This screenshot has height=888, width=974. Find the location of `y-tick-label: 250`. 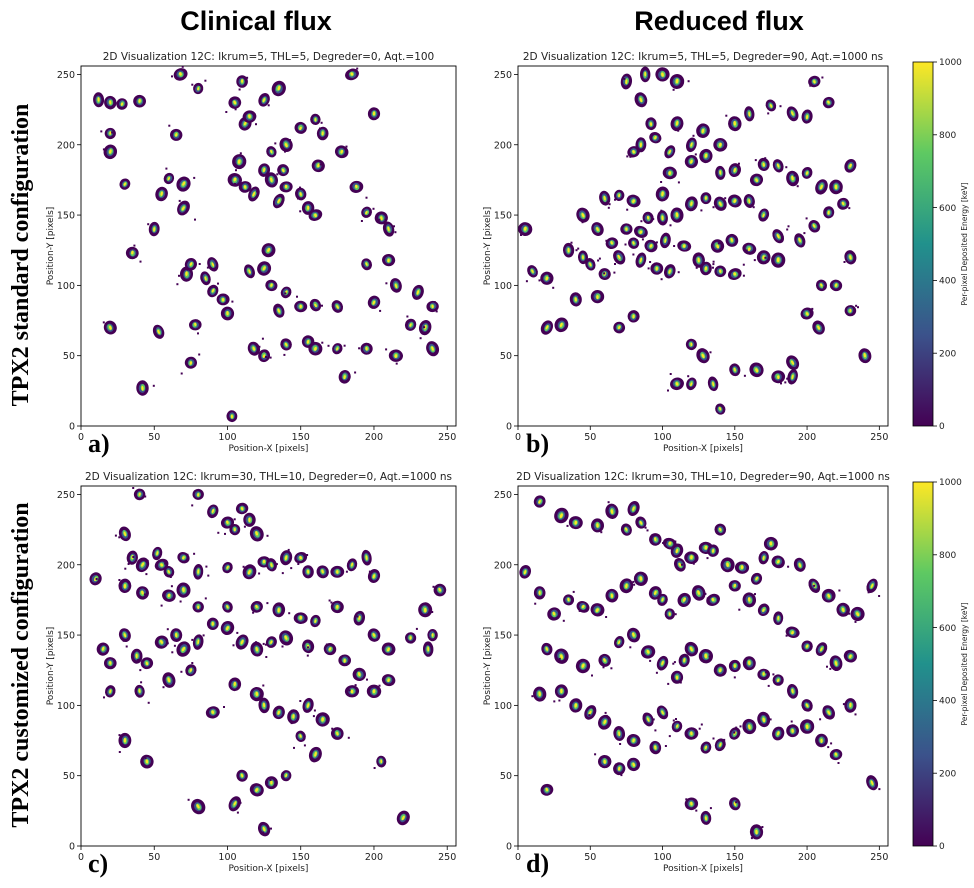

y-tick-label: 250 is located at coordinates (66, 75).